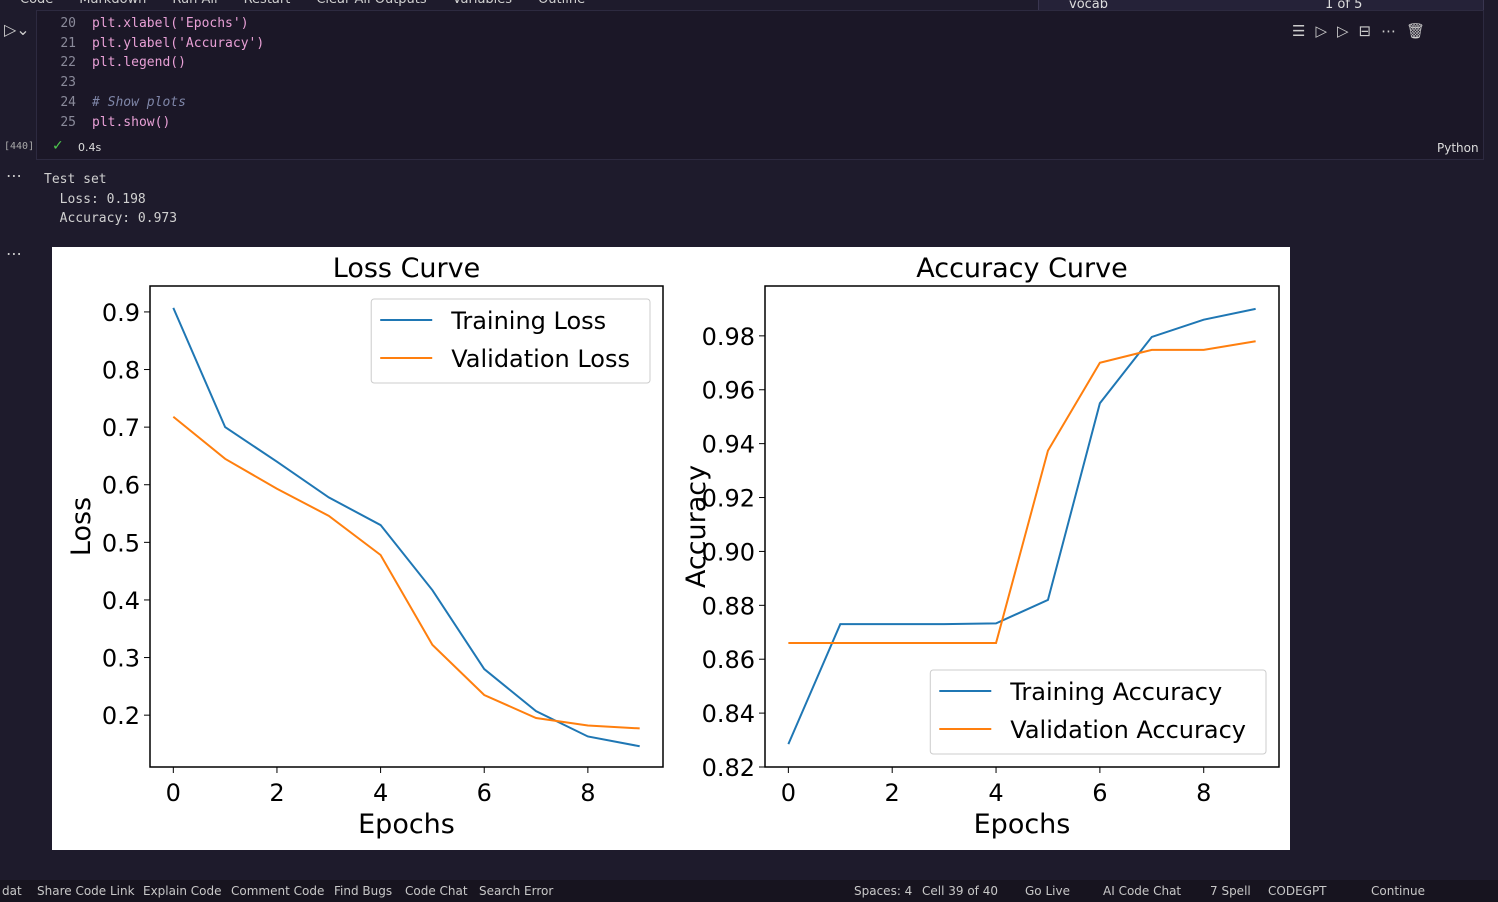 This screenshot has width=1498, height=902. Describe the element at coordinates (371, 3) in the screenshot. I see `toolbar-button: Clear All Outputs` at that location.